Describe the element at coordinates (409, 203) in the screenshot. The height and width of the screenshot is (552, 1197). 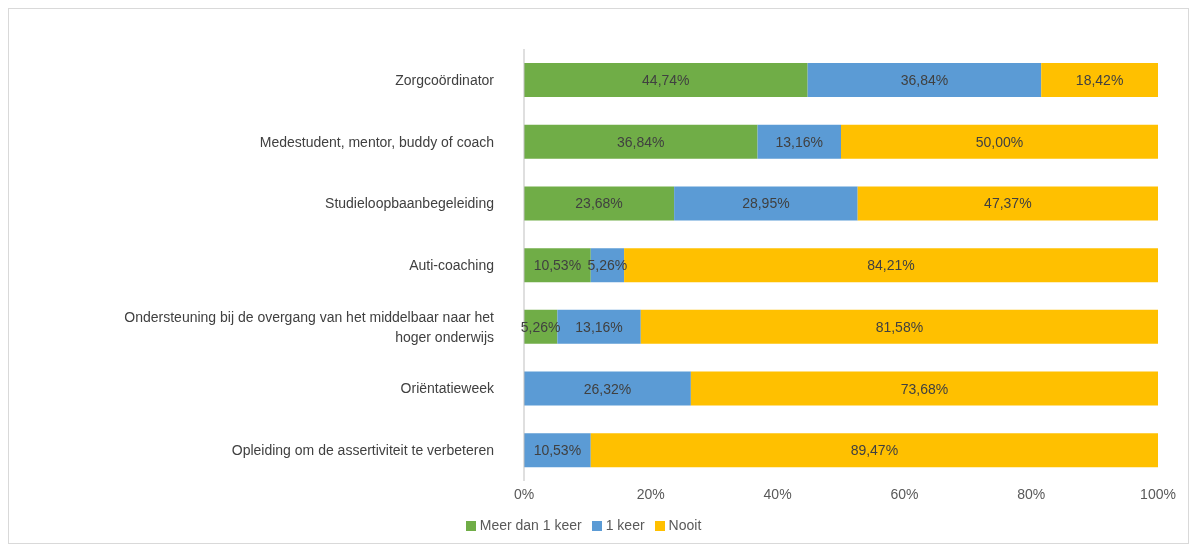
I see `y-tick-label: Studieloopbaanbegeleiding` at that location.